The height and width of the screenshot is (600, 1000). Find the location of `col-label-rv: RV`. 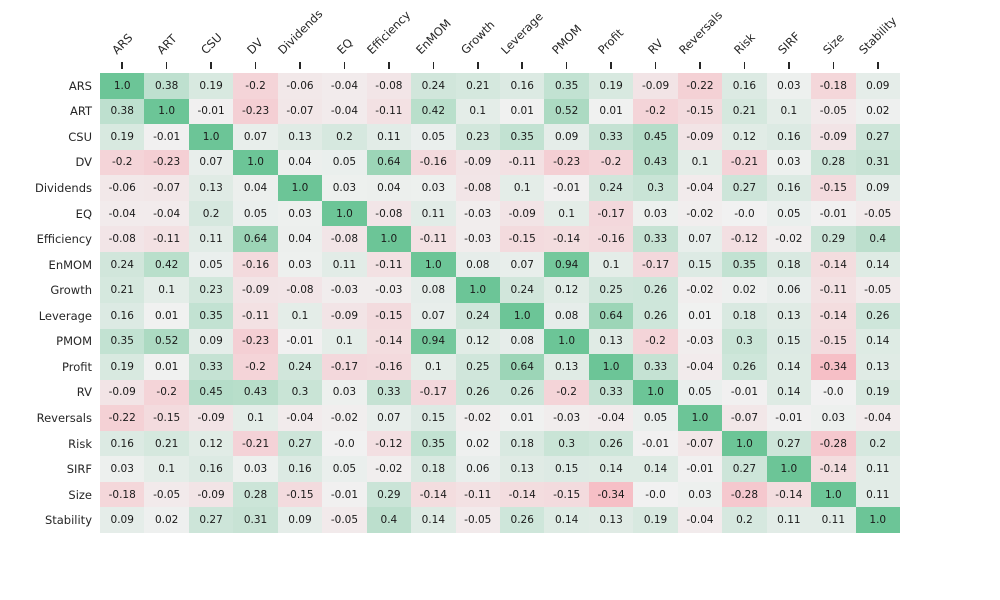

col-label-rv: RV is located at coordinates (655, 46).